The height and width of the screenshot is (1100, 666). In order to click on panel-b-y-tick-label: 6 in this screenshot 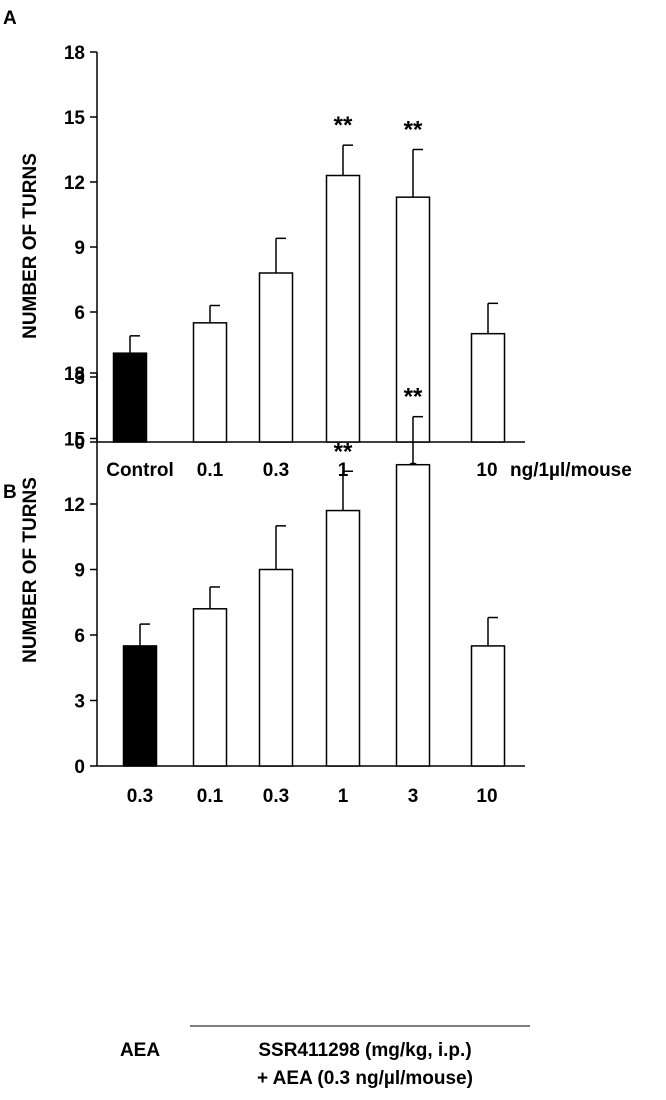, I will do `click(79, 636)`.